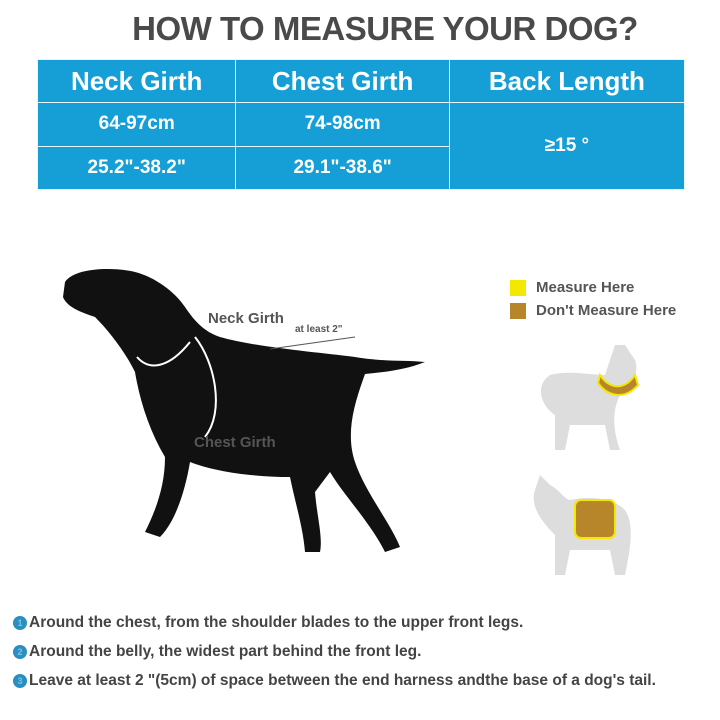 This screenshot has width=720, height=720. What do you see at coordinates (342, 167) in the screenshot?
I see `chest-in: 29.1"-38.6"` at bounding box center [342, 167].